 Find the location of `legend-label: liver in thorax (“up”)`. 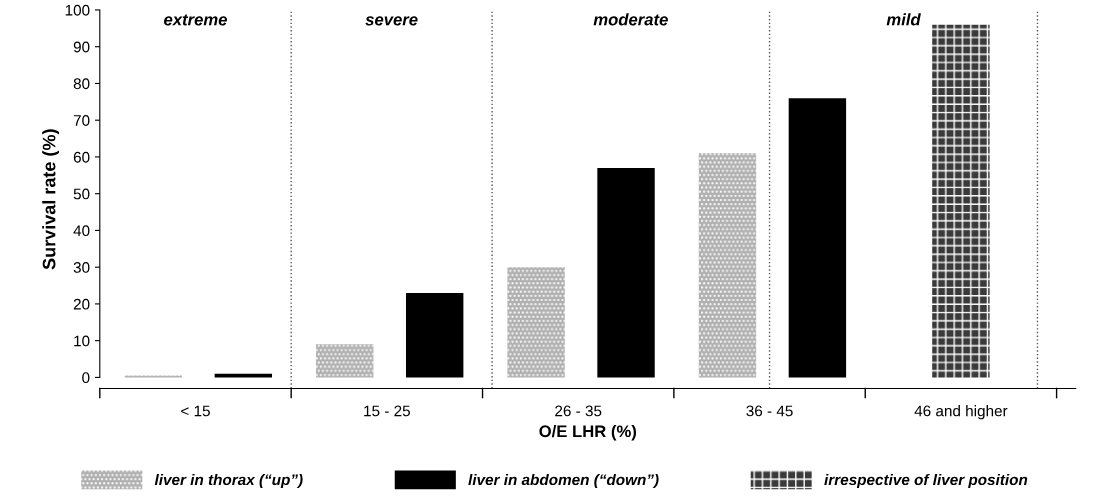

legend-label: liver in thorax (“up”) is located at coordinates (228, 481).